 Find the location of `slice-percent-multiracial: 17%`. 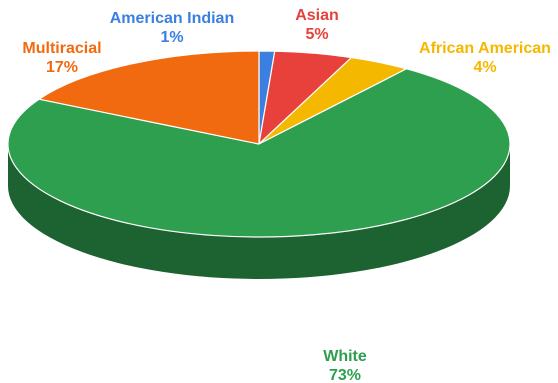

slice-percent-multiracial: 17% is located at coordinates (62, 67).